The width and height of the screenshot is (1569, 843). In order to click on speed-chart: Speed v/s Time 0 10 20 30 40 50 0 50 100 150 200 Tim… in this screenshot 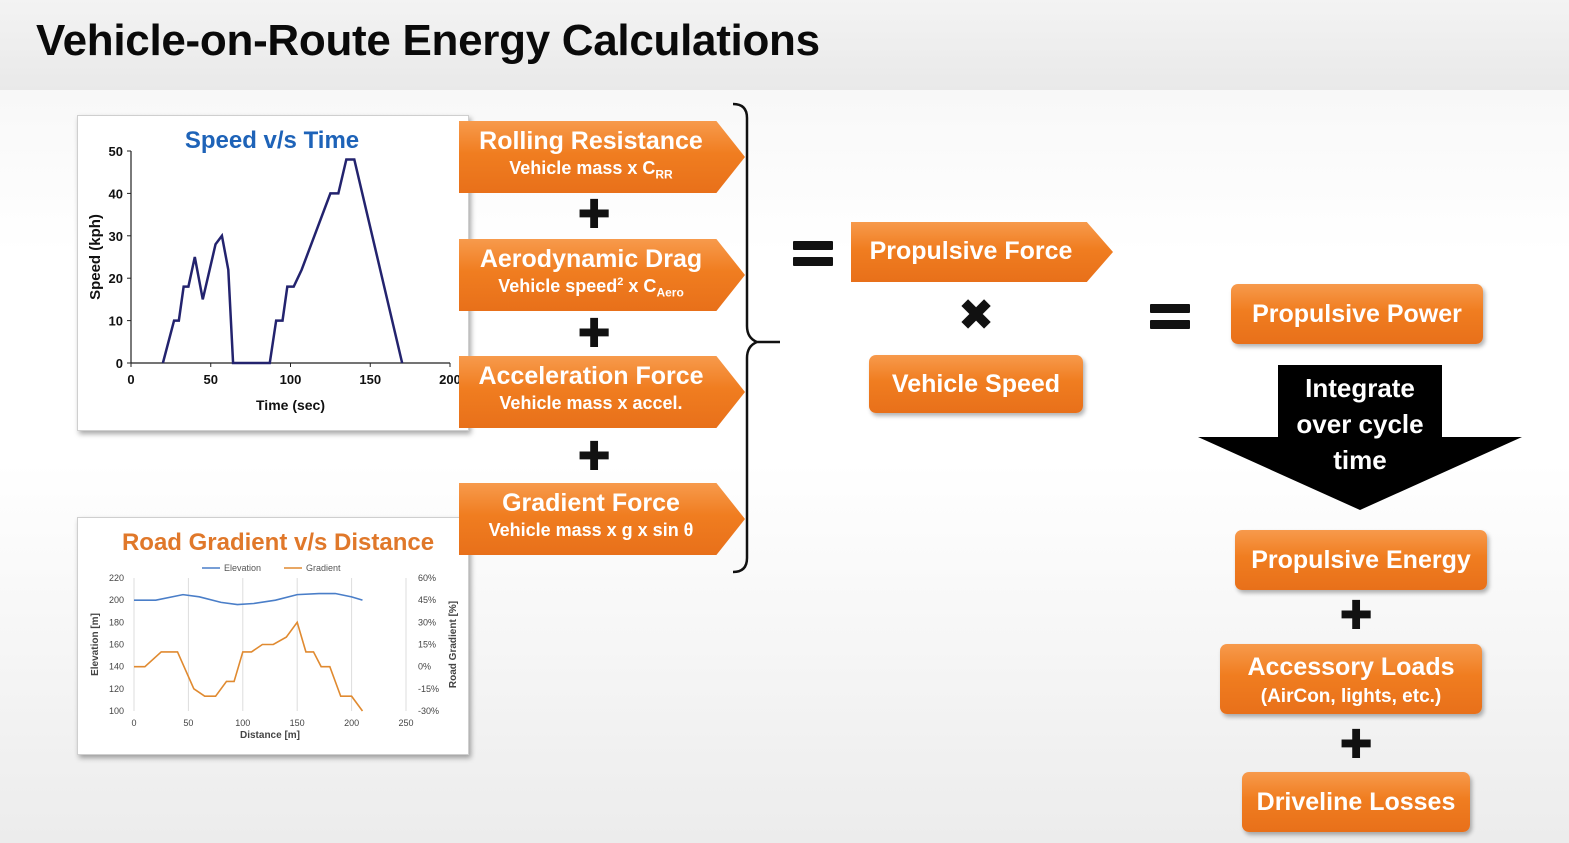, I will do `click(274, 270)`.